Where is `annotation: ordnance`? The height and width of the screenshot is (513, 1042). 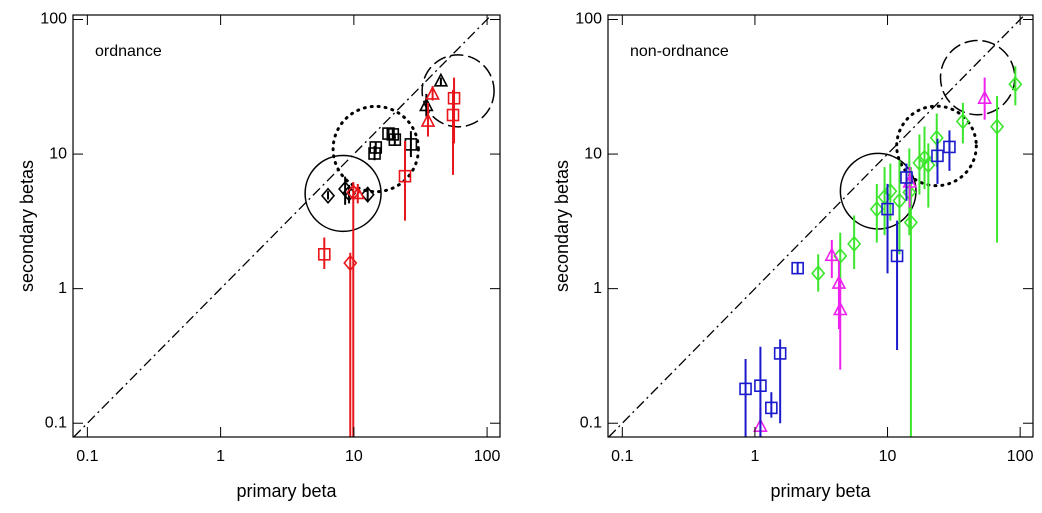
annotation: ordnance is located at coordinates (128, 51).